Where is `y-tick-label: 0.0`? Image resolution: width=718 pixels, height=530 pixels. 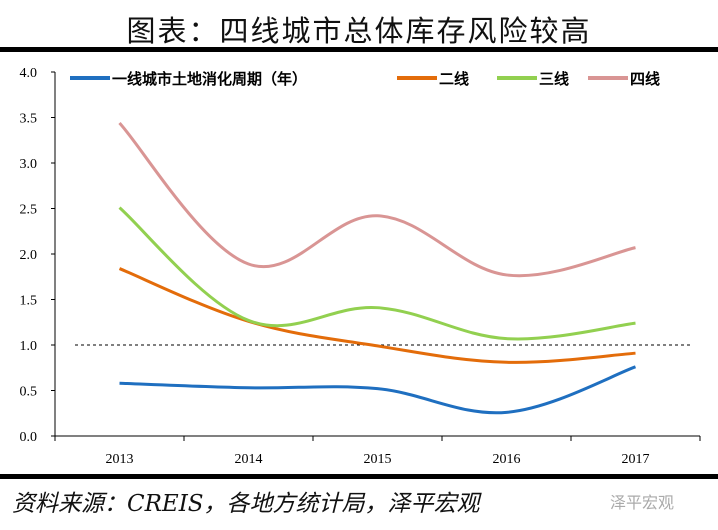 y-tick-label: 0.0 is located at coordinates (29, 437).